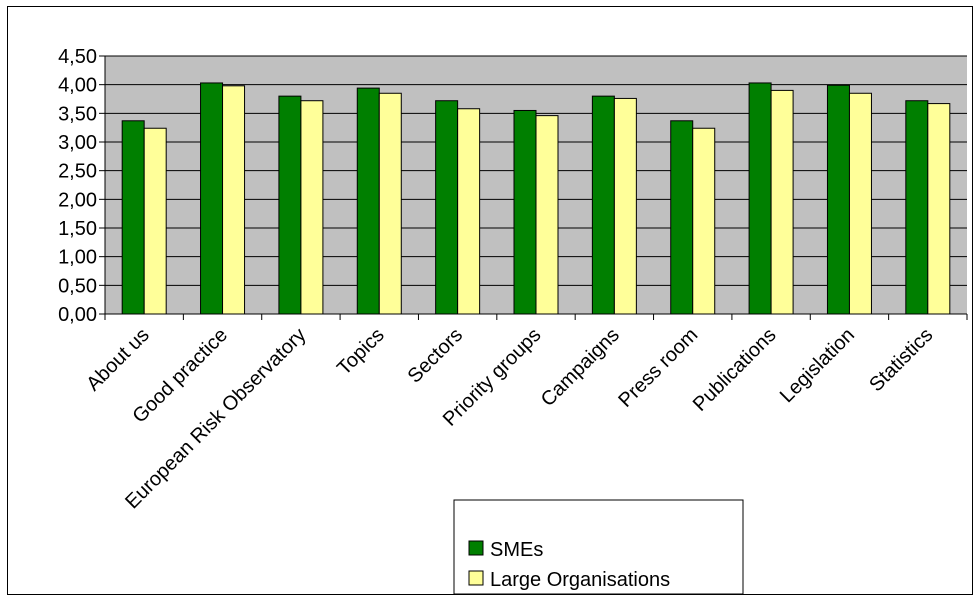 The image size is (979, 601). What do you see at coordinates (77, 143) in the screenshot?
I see `y-tick-label: 3,00` at bounding box center [77, 143].